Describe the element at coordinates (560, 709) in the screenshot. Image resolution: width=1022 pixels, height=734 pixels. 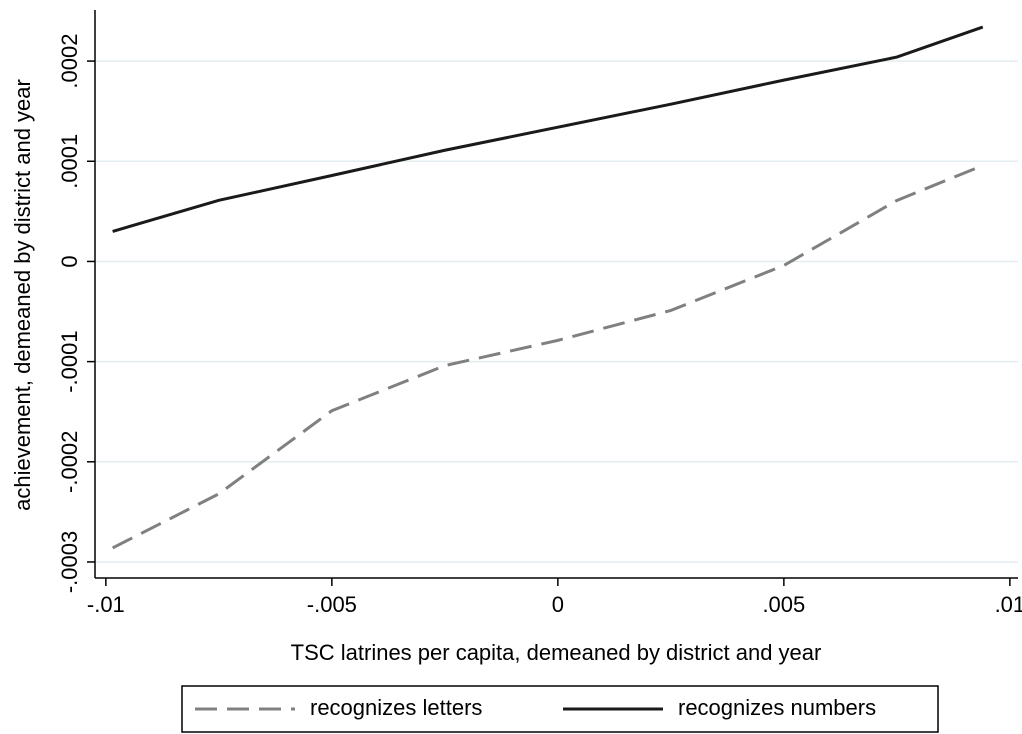
I see `legend-box` at that location.